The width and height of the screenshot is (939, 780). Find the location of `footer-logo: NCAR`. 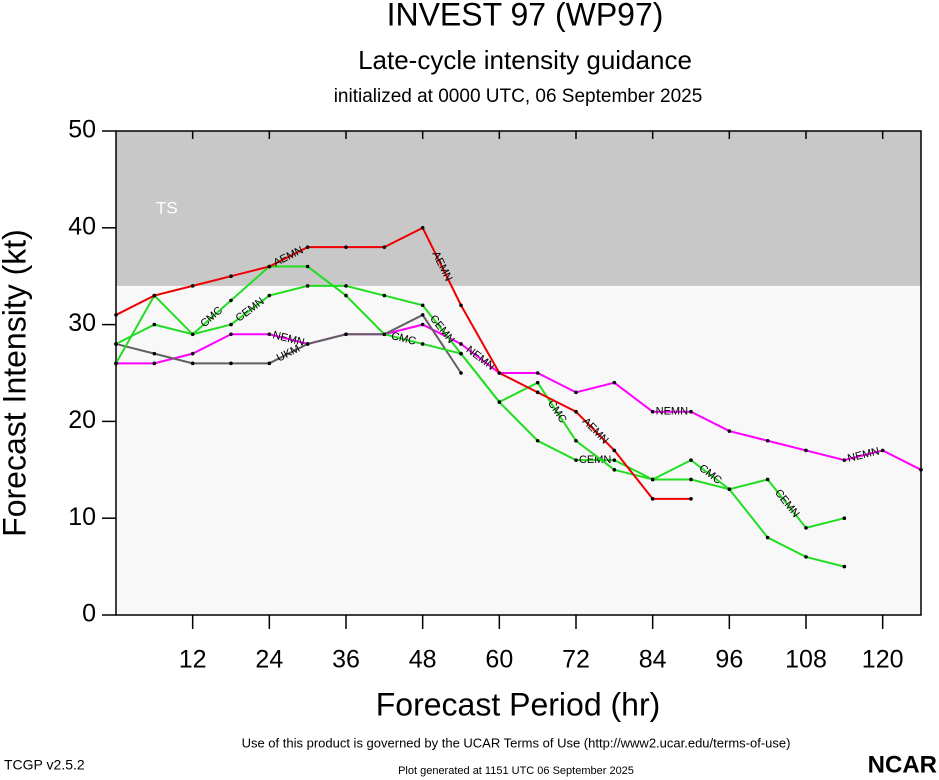

footer-logo: NCAR is located at coordinates (902, 764).